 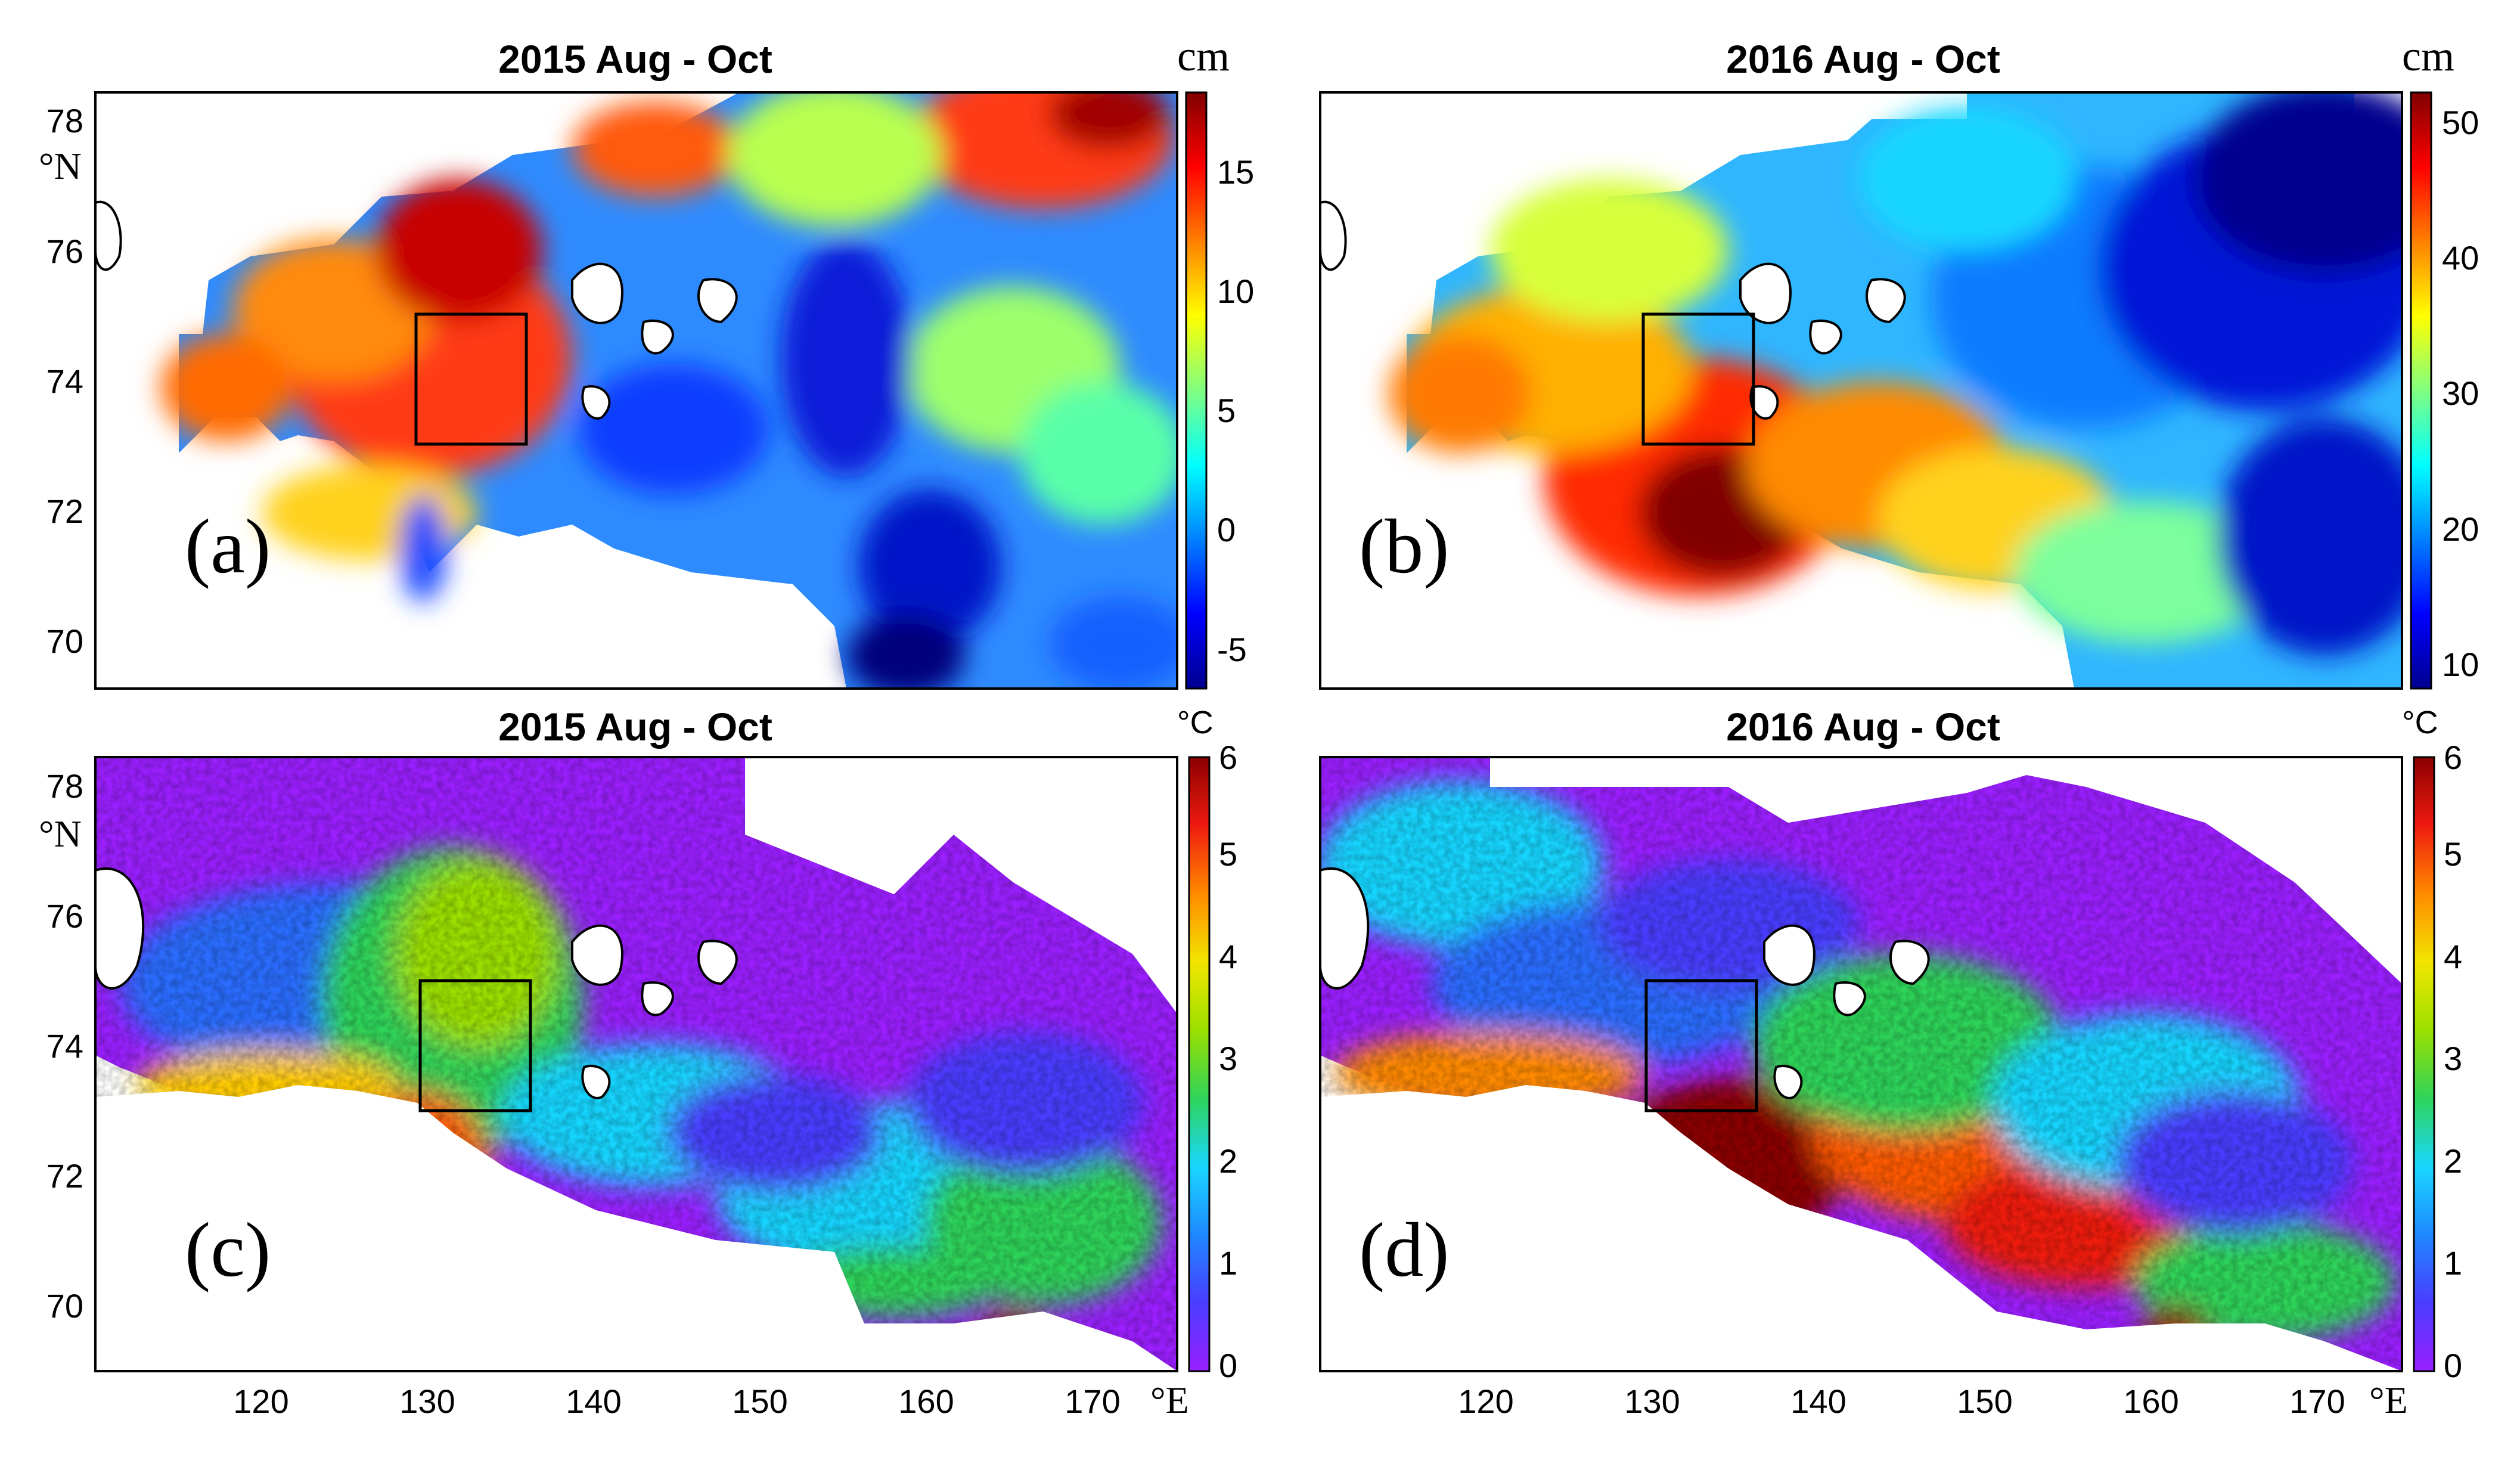 What do you see at coordinates (1228, 854) in the screenshot?
I see `panel-c-cb-tick-5: 5` at bounding box center [1228, 854].